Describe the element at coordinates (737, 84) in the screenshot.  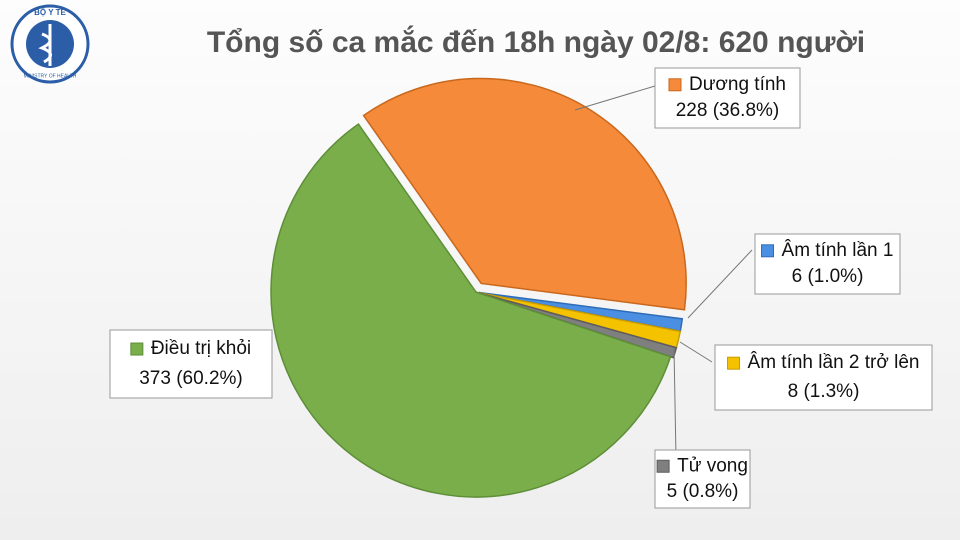
I see `category-label: Dương tính` at that location.